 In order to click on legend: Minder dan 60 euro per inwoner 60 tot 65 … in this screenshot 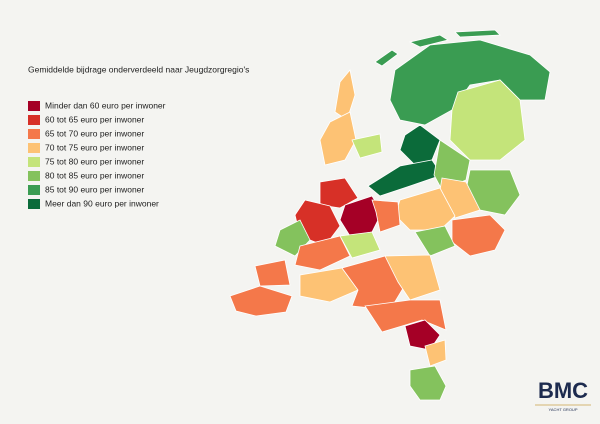, I will do `click(97, 154)`.